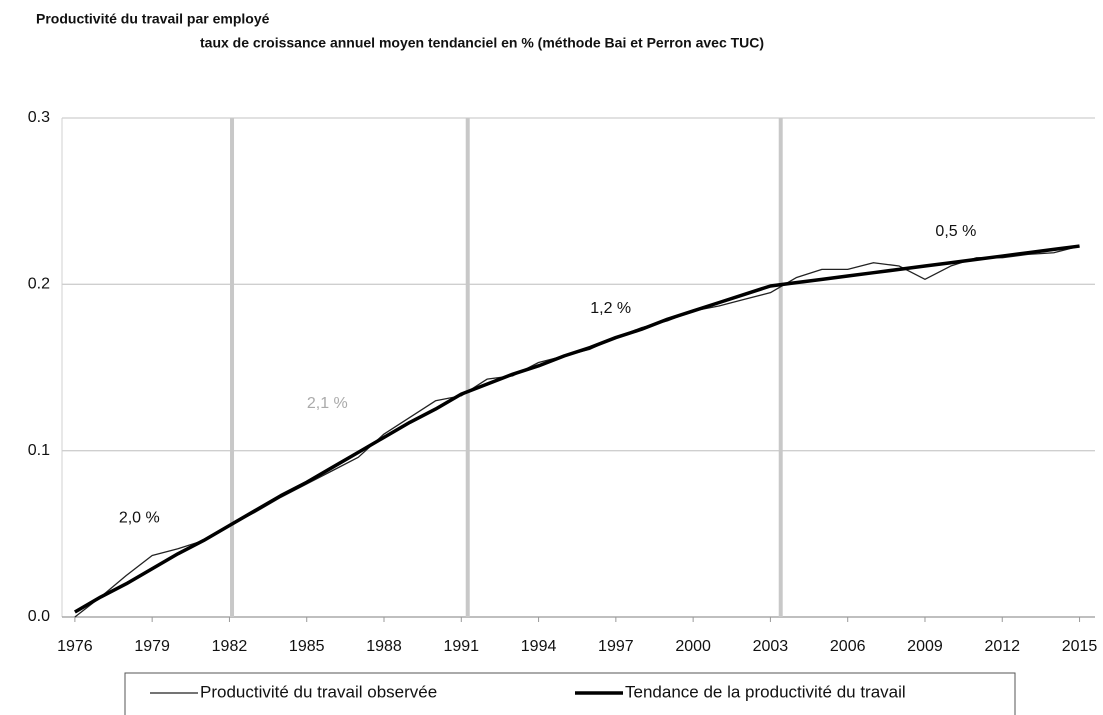 Image resolution: width=1103 pixels, height=715 pixels. What do you see at coordinates (539, 646) in the screenshot?
I see `x-tick-label: 1994` at bounding box center [539, 646].